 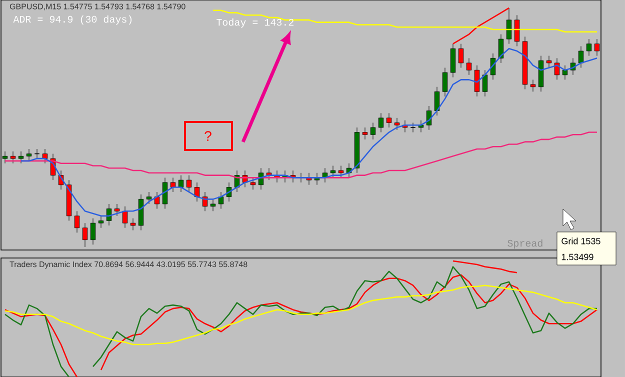 What do you see at coordinates (98, 7) in the screenshot?
I see `chart-title: GBPUSD,M15 1.54775 1.54793 1.54768 1.54790` at bounding box center [98, 7].